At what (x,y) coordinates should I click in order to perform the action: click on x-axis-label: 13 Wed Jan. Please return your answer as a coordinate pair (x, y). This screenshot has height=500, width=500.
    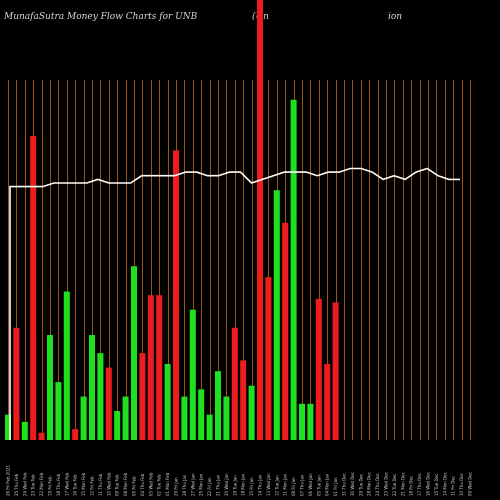
    Looking at the image, I should click on (268, 484).